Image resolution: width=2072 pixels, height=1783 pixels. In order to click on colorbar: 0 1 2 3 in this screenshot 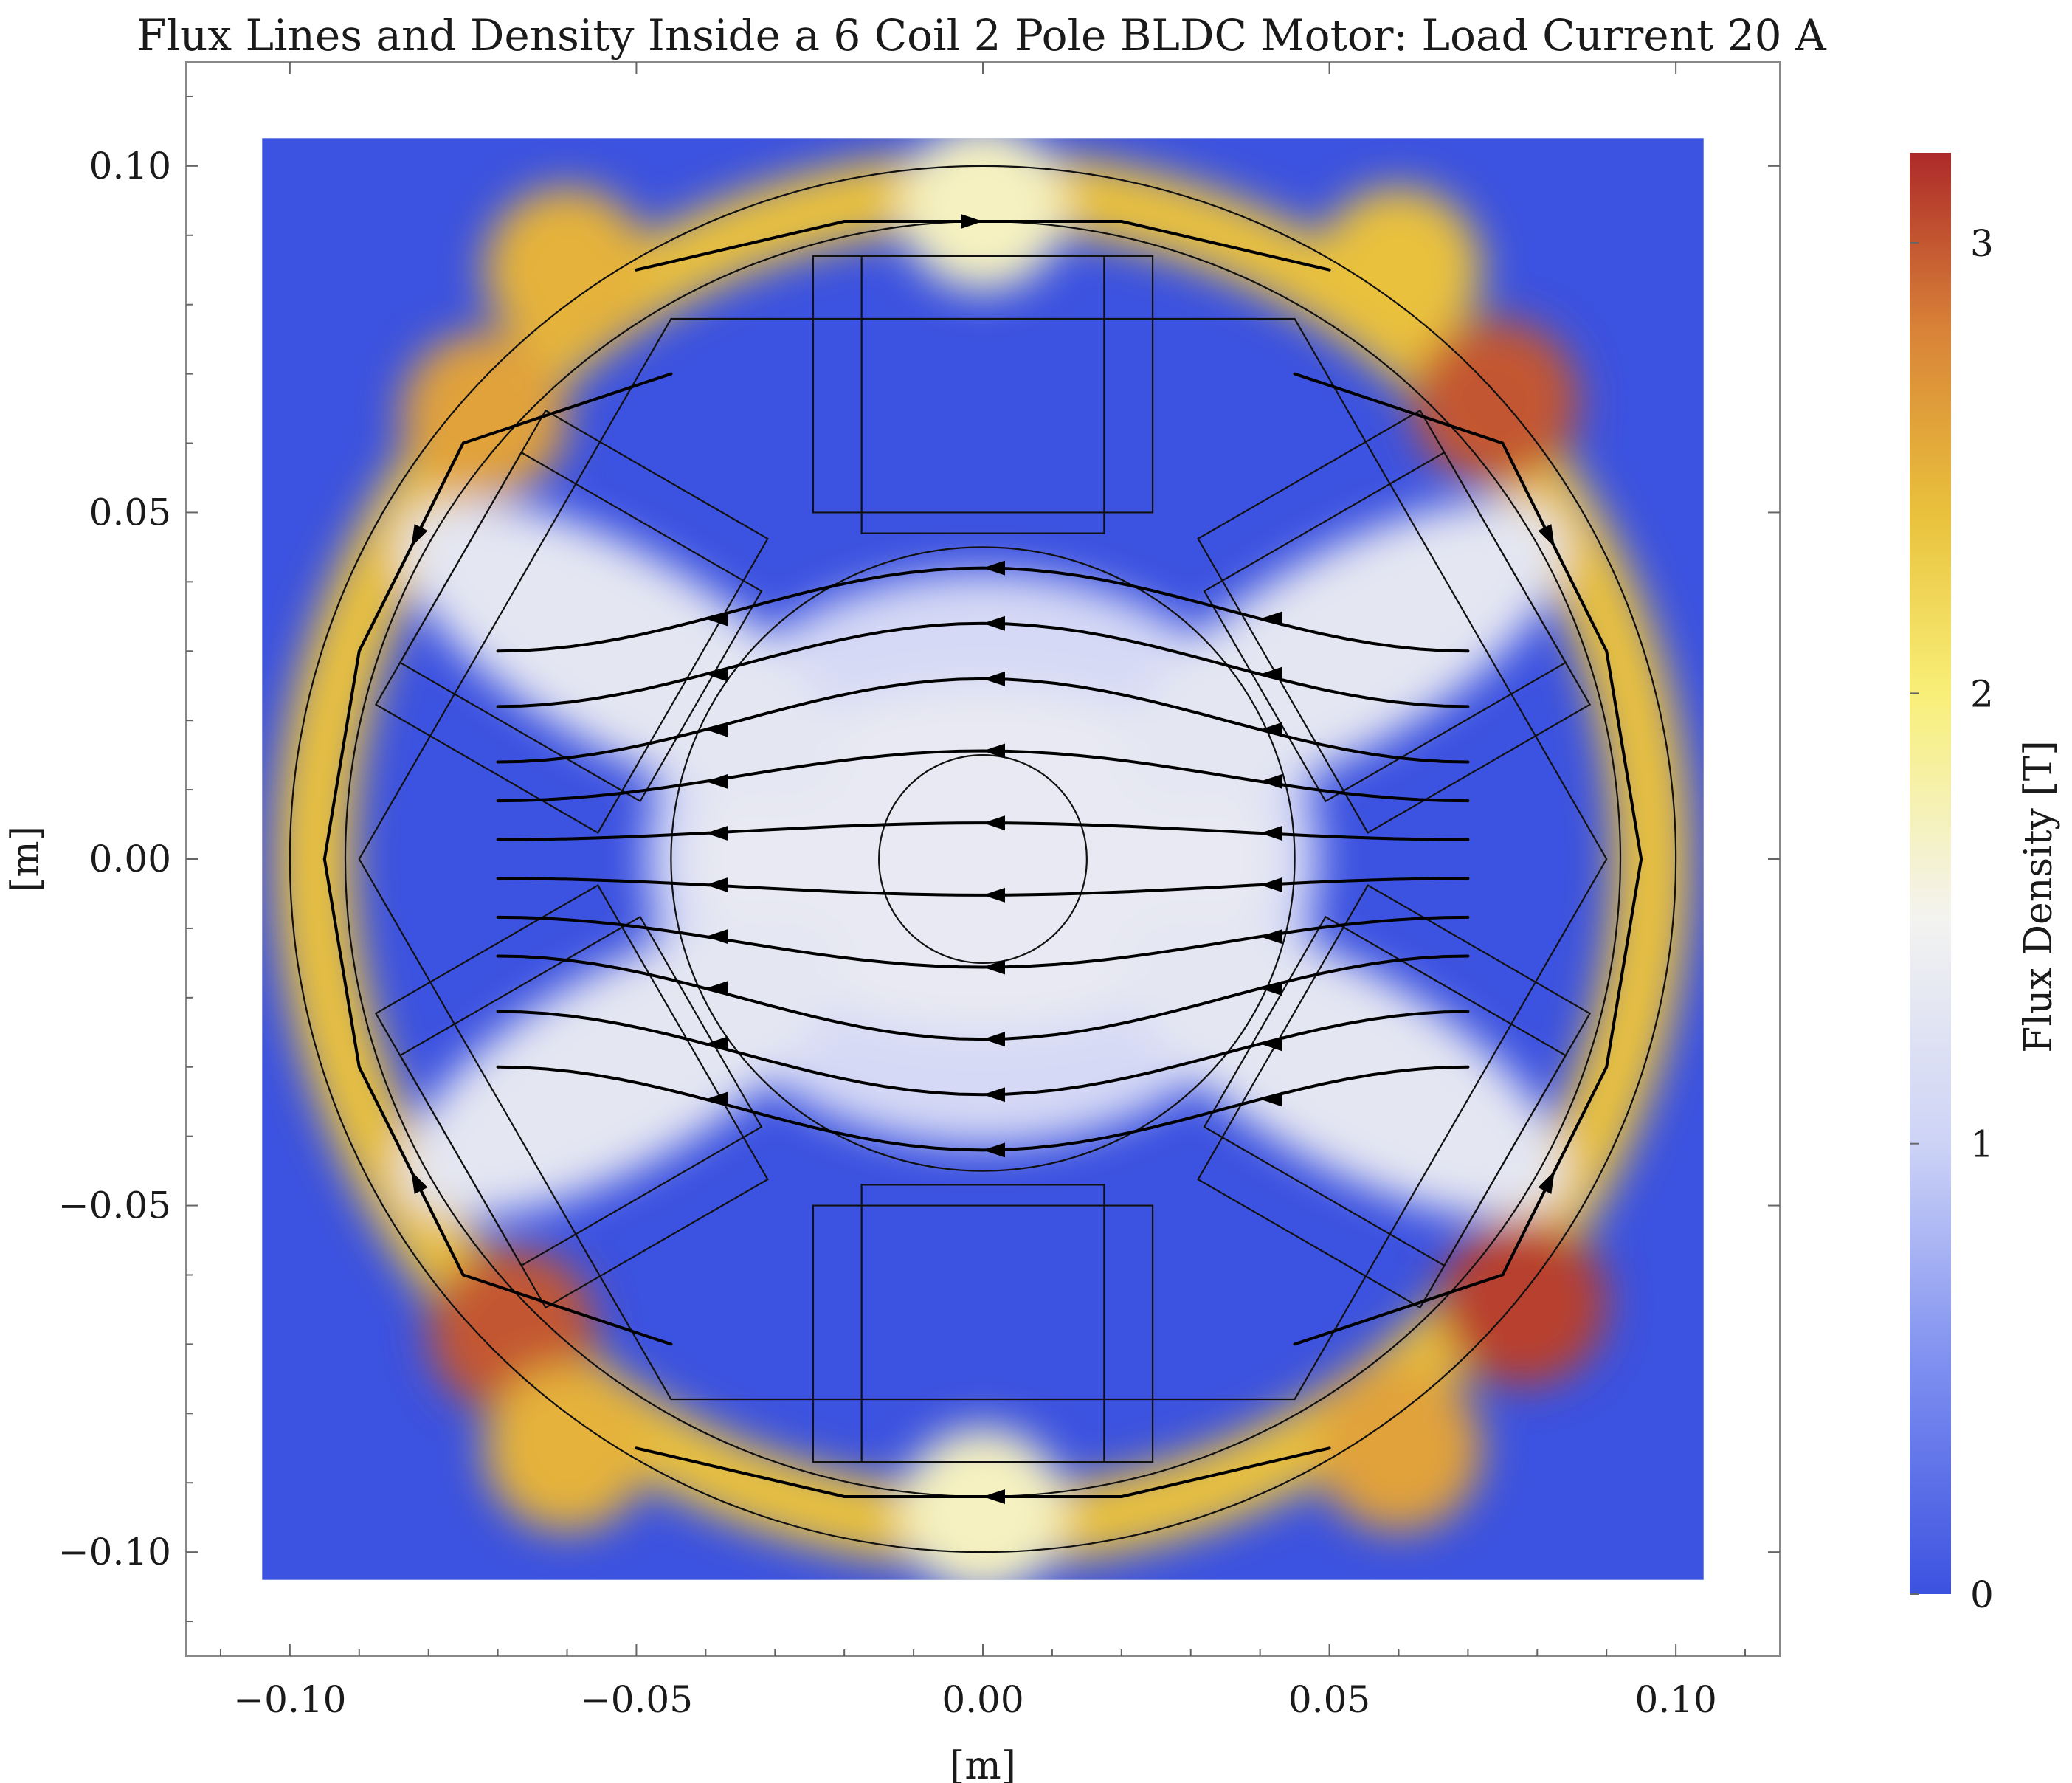, I will do `click(1952, 884)`.